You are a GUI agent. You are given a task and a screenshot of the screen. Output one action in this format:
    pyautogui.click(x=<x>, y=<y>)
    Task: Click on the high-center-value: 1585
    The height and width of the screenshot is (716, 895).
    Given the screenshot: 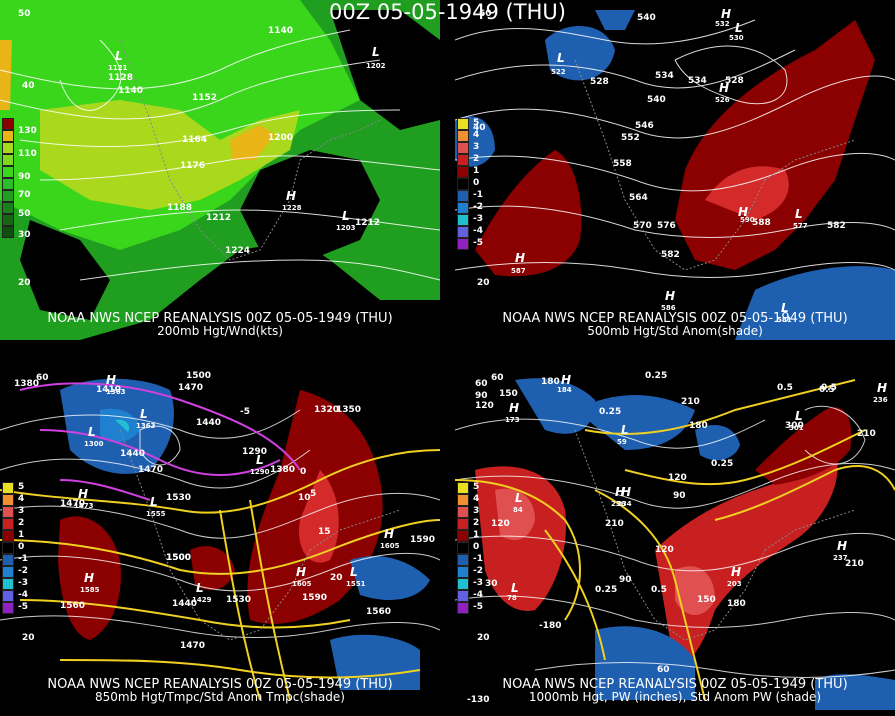 What is the action you would take?
    pyautogui.click(x=90, y=590)
    